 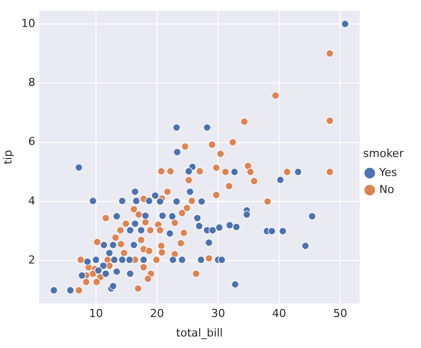 What do you see at coordinates (32, 141) in the screenshot?
I see `y-tick-label: 6` at bounding box center [32, 141].